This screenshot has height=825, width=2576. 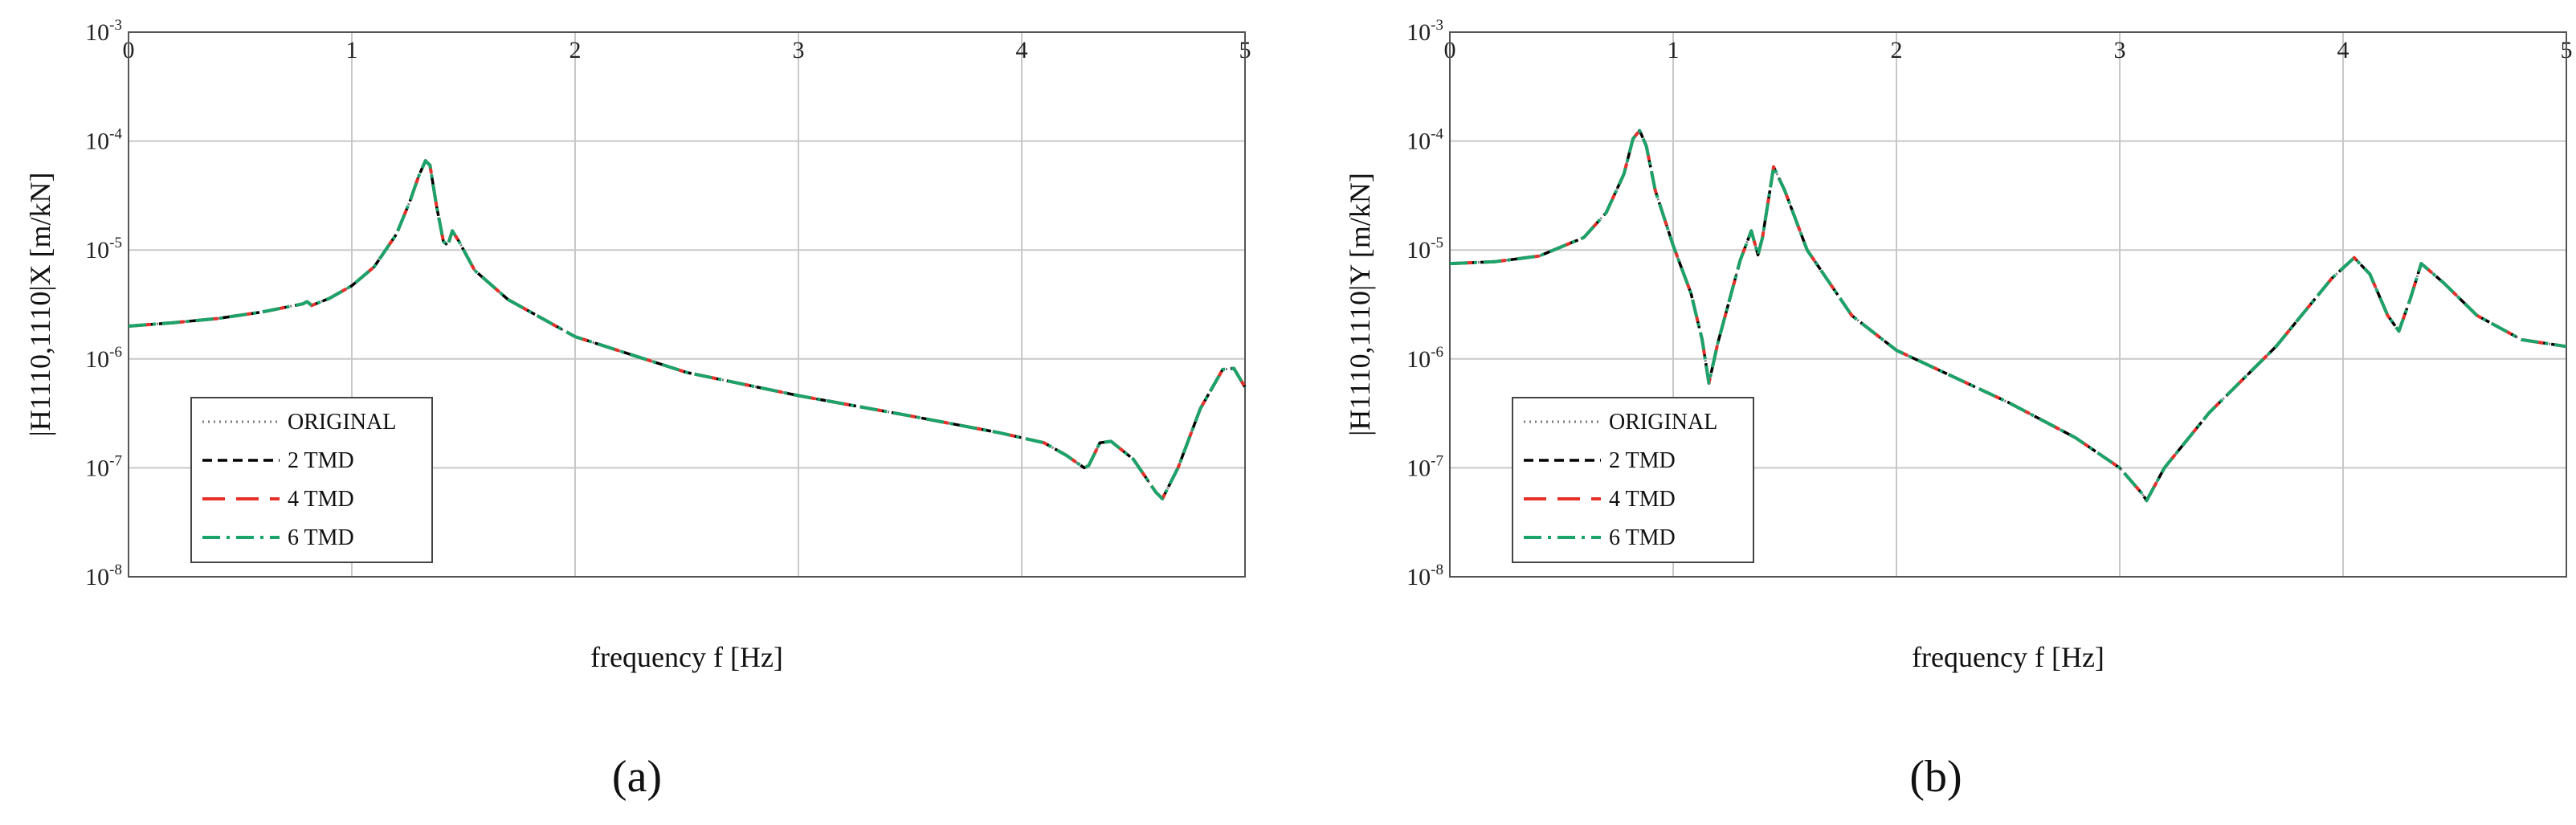 What do you see at coordinates (40, 304) in the screenshot?
I see `y-axis-label: |H1110,1110|X [m/kN]` at bounding box center [40, 304].